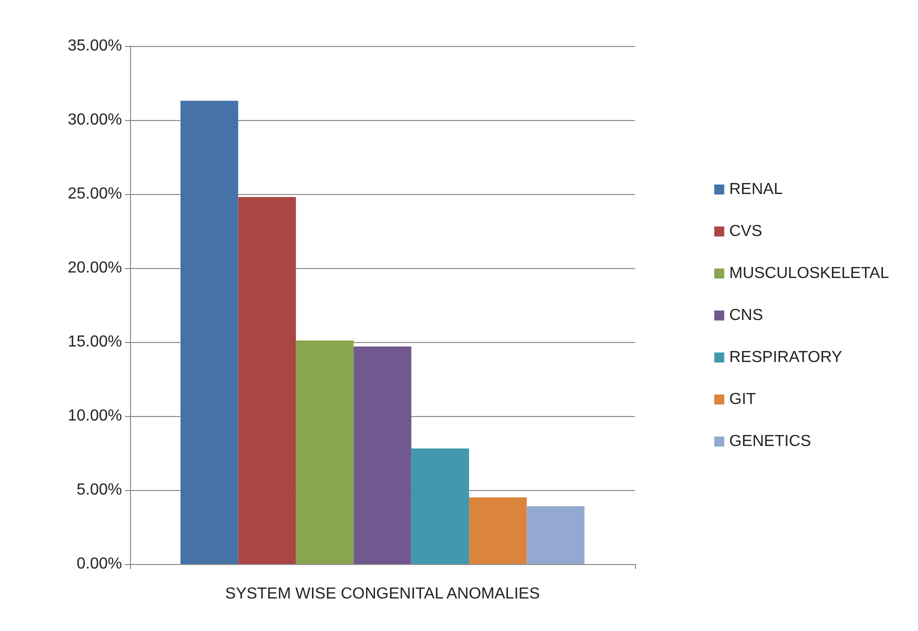 This screenshot has height=631, width=918. I want to click on y-tick-label: 10.00%, so click(95, 416).